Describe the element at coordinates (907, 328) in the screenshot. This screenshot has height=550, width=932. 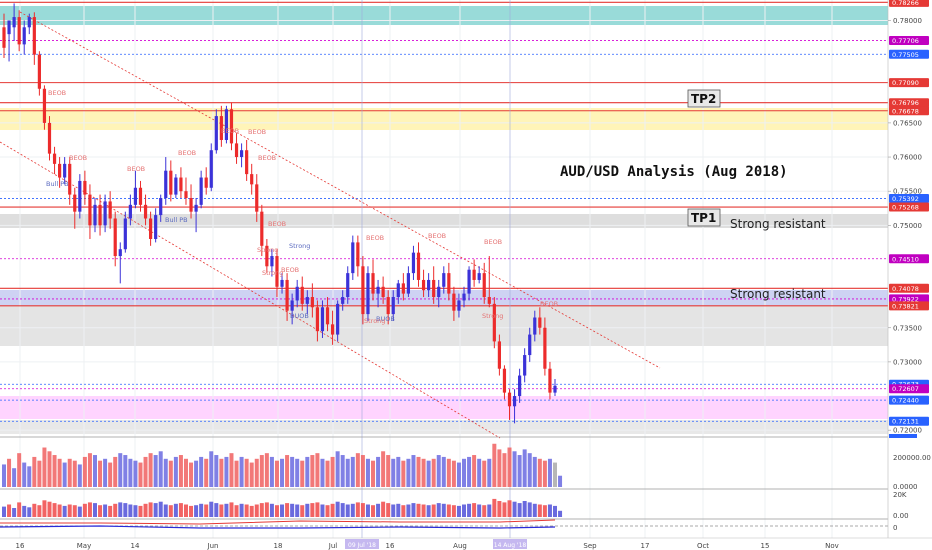
I see `price-label-5: 0.73500` at that location.